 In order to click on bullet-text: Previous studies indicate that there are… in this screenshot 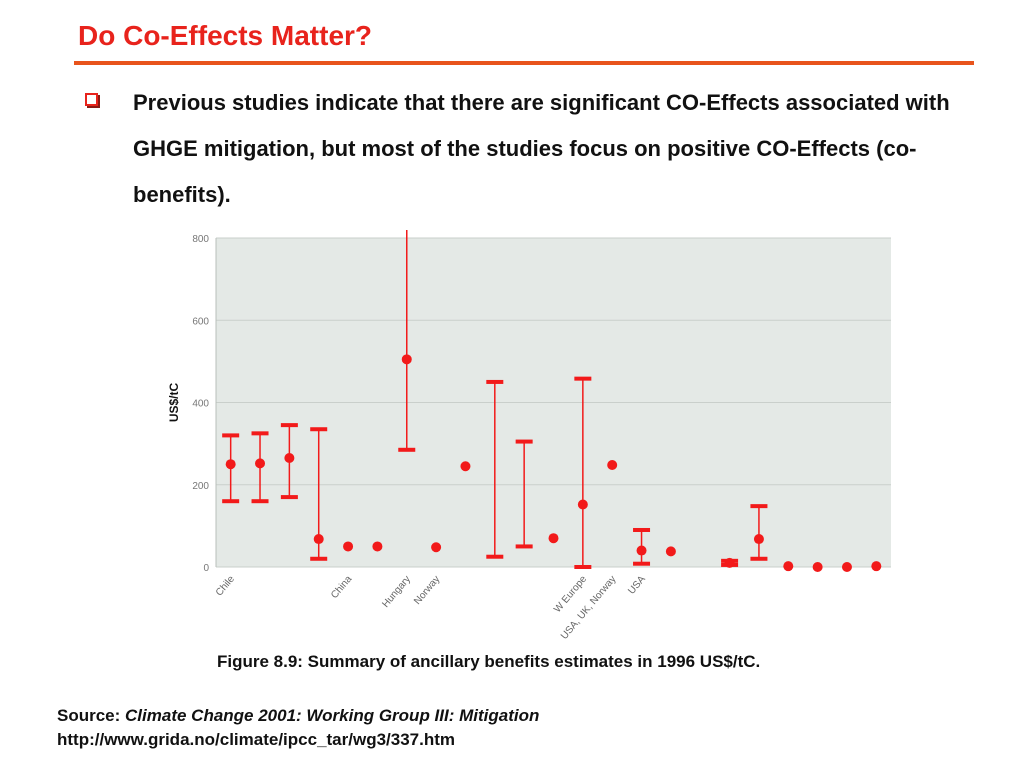, I will do `click(541, 148)`.